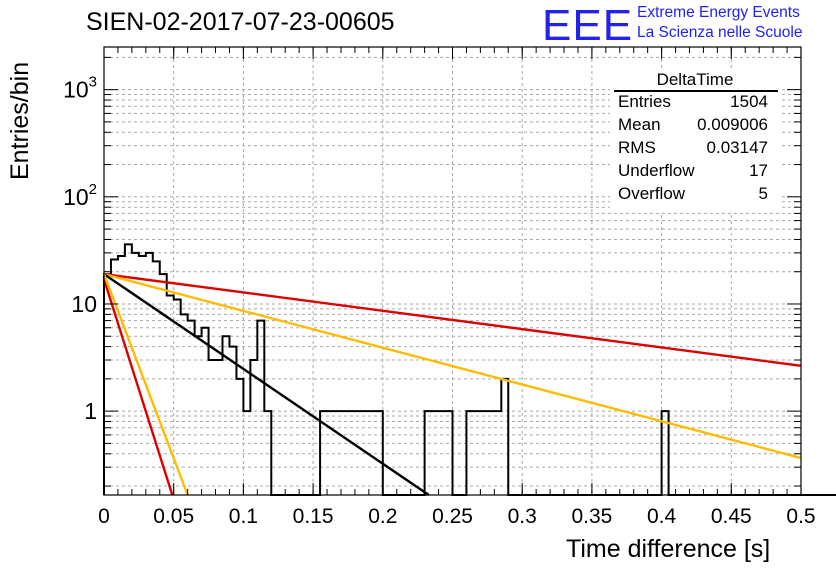 Image resolution: width=836 pixels, height=572 pixels. What do you see at coordinates (758, 170) in the screenshot?
I see `stats-value-underflow: 17` at bounding box center [758, 170].